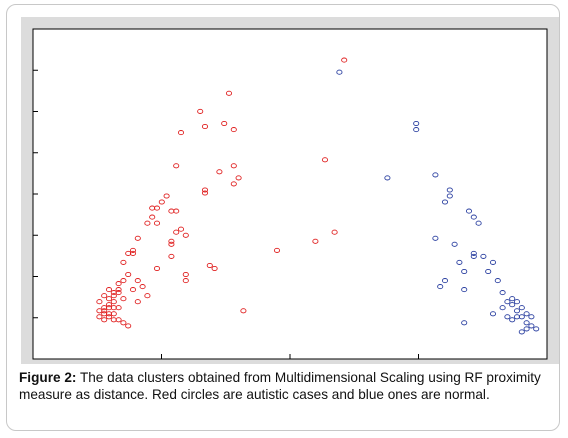 Image resolution: width=568 pixels, height=438 pixels. Describe the element at coordinates (48, 377) in the screenshot. I see `caption-label: Figure 2:` at that location.